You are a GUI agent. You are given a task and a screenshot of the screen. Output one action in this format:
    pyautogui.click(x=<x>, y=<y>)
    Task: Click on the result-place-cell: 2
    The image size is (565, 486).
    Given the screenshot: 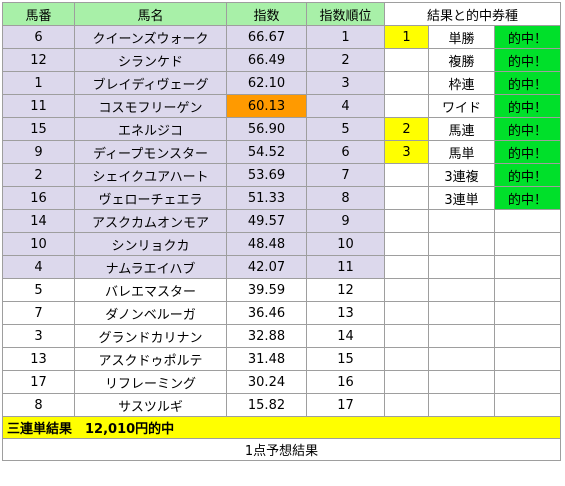 What is the action you would take?
    pyautogui.click(x=406, y=129)
    